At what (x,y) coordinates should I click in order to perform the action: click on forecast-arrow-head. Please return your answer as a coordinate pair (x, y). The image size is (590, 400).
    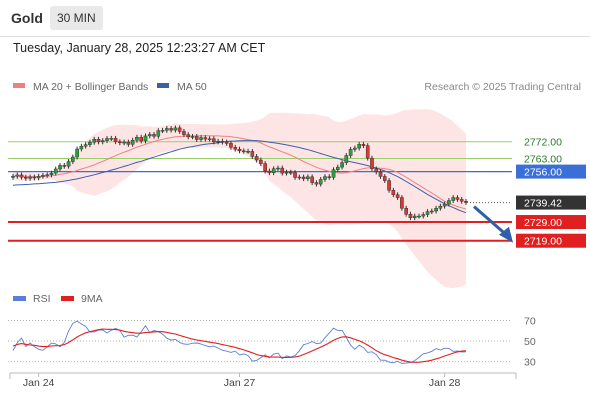
    Looking at the image, I should click on (506, 234).